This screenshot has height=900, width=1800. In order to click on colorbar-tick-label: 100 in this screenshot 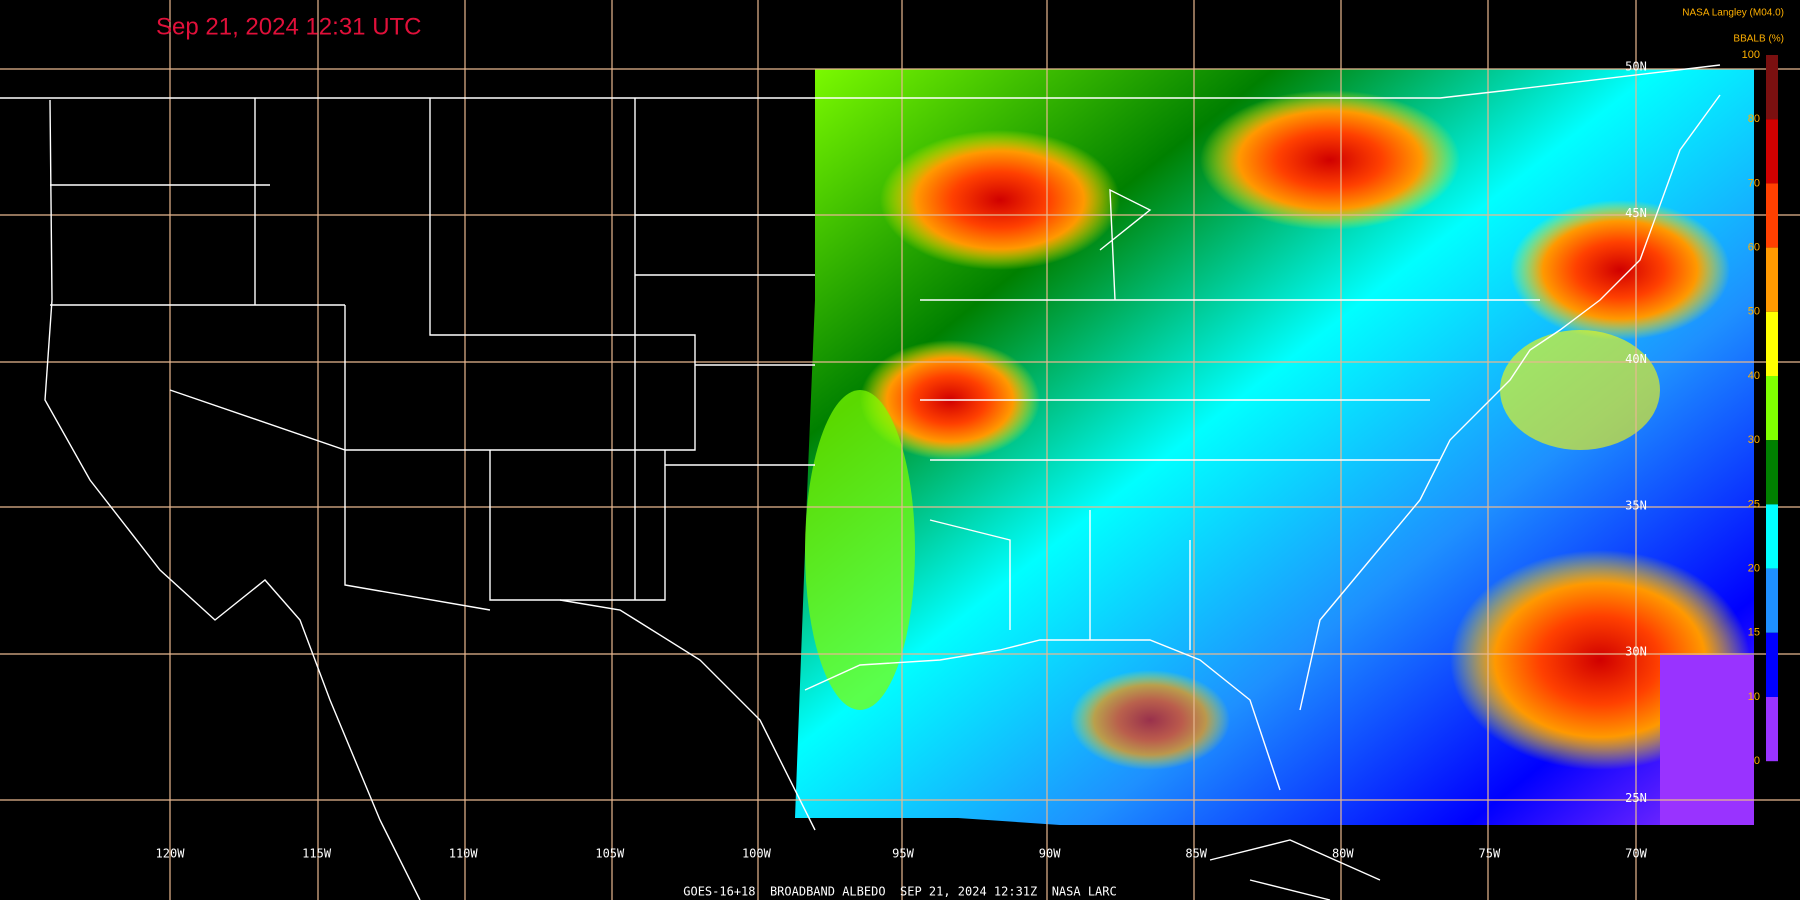, I will do `click(1751, 55)`.